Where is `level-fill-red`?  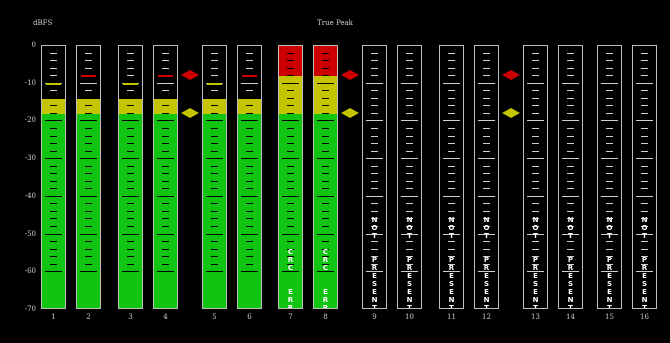
level-fill-red is located at coordinates (325, 61).